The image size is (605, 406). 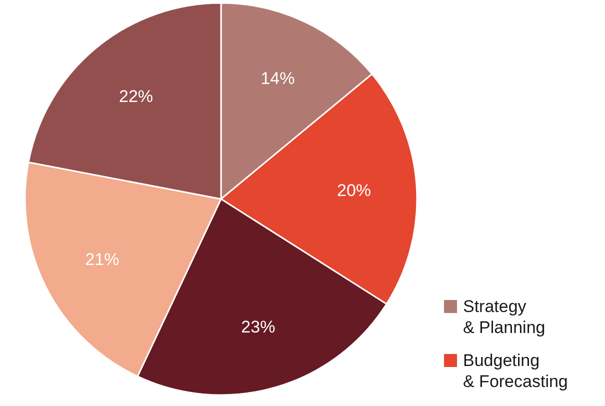 I want to click on data-label: 22%, so click(x=136, y=96).